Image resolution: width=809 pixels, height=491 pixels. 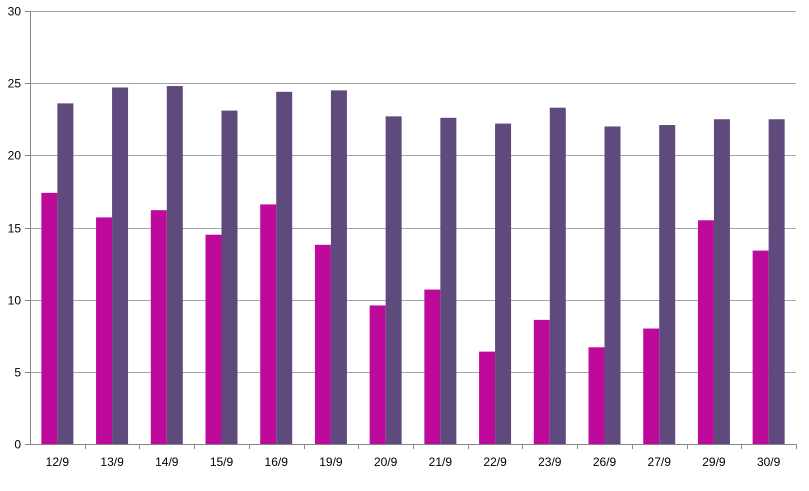 I want to click on y-tick-label: 30, so click(x=15, y=12).